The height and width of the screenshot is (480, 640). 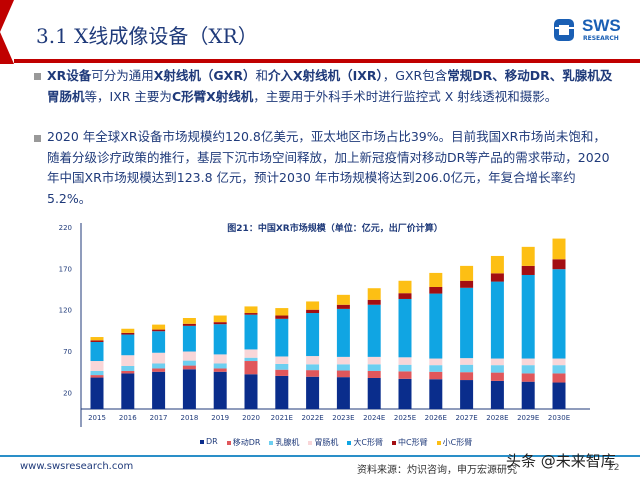 I want to click on text-segment: XR设备, so click(x=69, y=75).